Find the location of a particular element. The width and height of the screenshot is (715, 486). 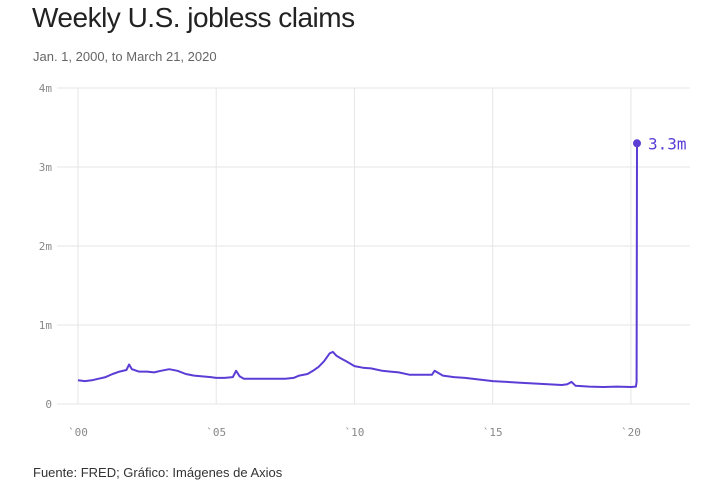

y-tick-label: 2m is located at coordinates (46, 246).